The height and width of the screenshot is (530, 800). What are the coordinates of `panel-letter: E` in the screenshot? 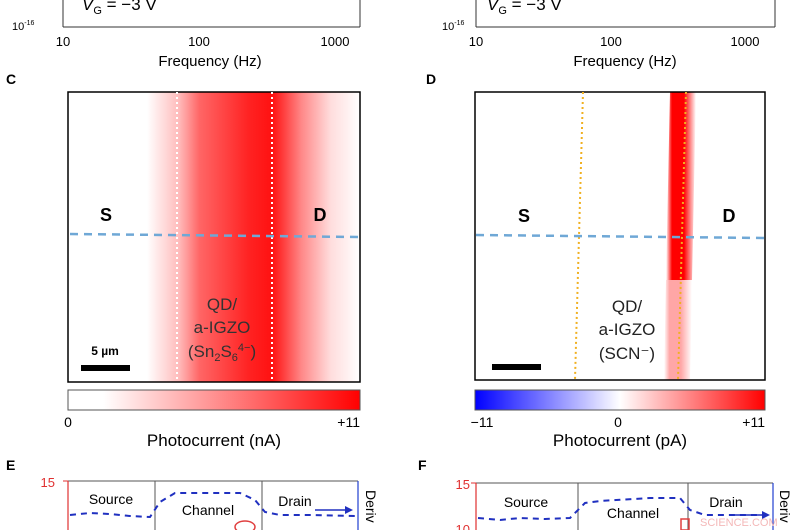 It's located at (10, 465).